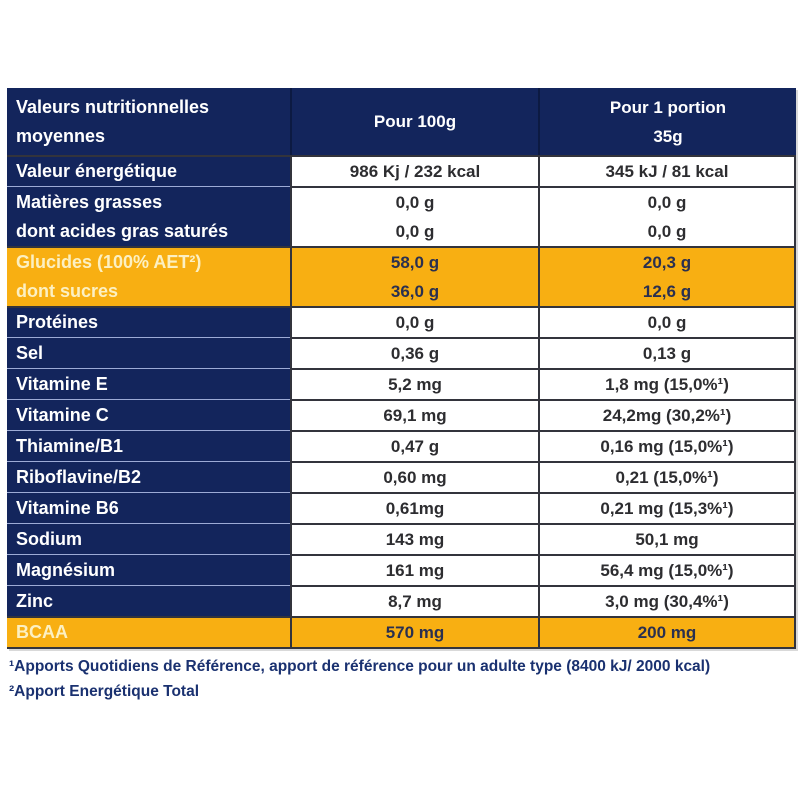 Image resolution: width=800 pixels, height=800 pixels. I want to click on header-label-line1: Valeurs nutritionnelles, so click(113, 106).